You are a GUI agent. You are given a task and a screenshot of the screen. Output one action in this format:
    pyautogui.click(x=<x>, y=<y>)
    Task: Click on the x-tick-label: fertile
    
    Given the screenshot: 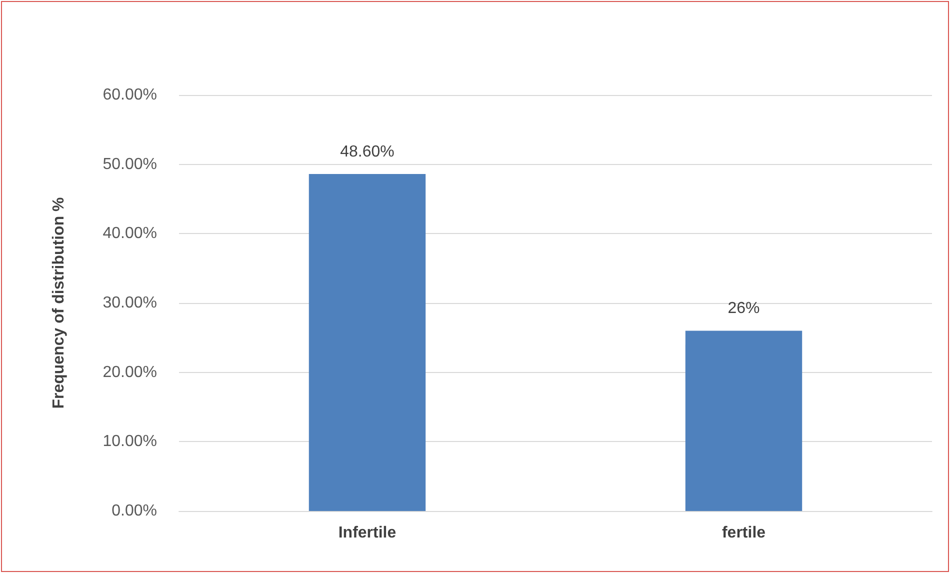 What is the action you would take?
    pyautogui.click(x=744, y=533)
    